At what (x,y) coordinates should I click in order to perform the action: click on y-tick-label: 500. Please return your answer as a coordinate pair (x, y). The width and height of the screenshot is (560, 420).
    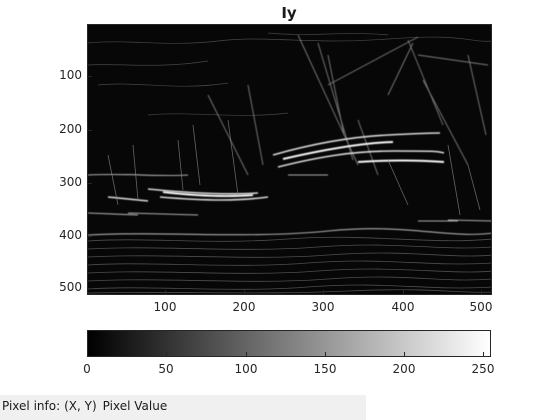
    Looking at the image, I should click on (70, 287).